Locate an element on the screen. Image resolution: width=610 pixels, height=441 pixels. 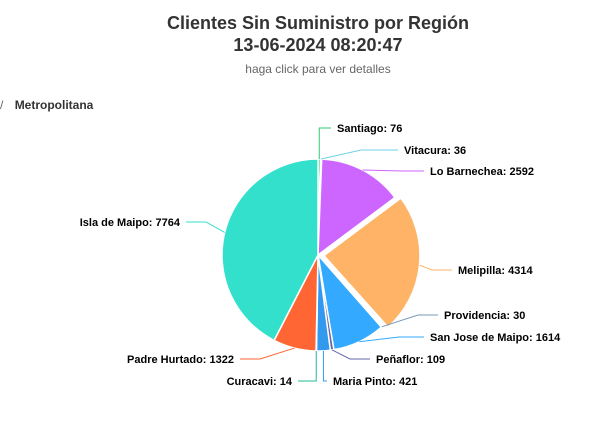
connector-santiago is located at coordinates (324, 143).